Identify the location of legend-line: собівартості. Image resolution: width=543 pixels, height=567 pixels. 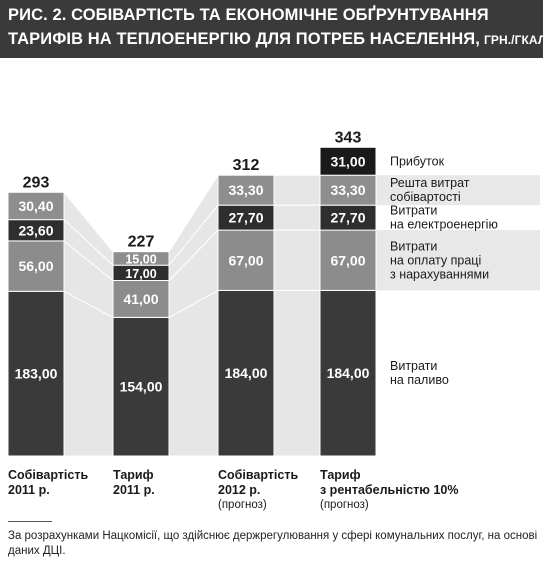
(425, 197).